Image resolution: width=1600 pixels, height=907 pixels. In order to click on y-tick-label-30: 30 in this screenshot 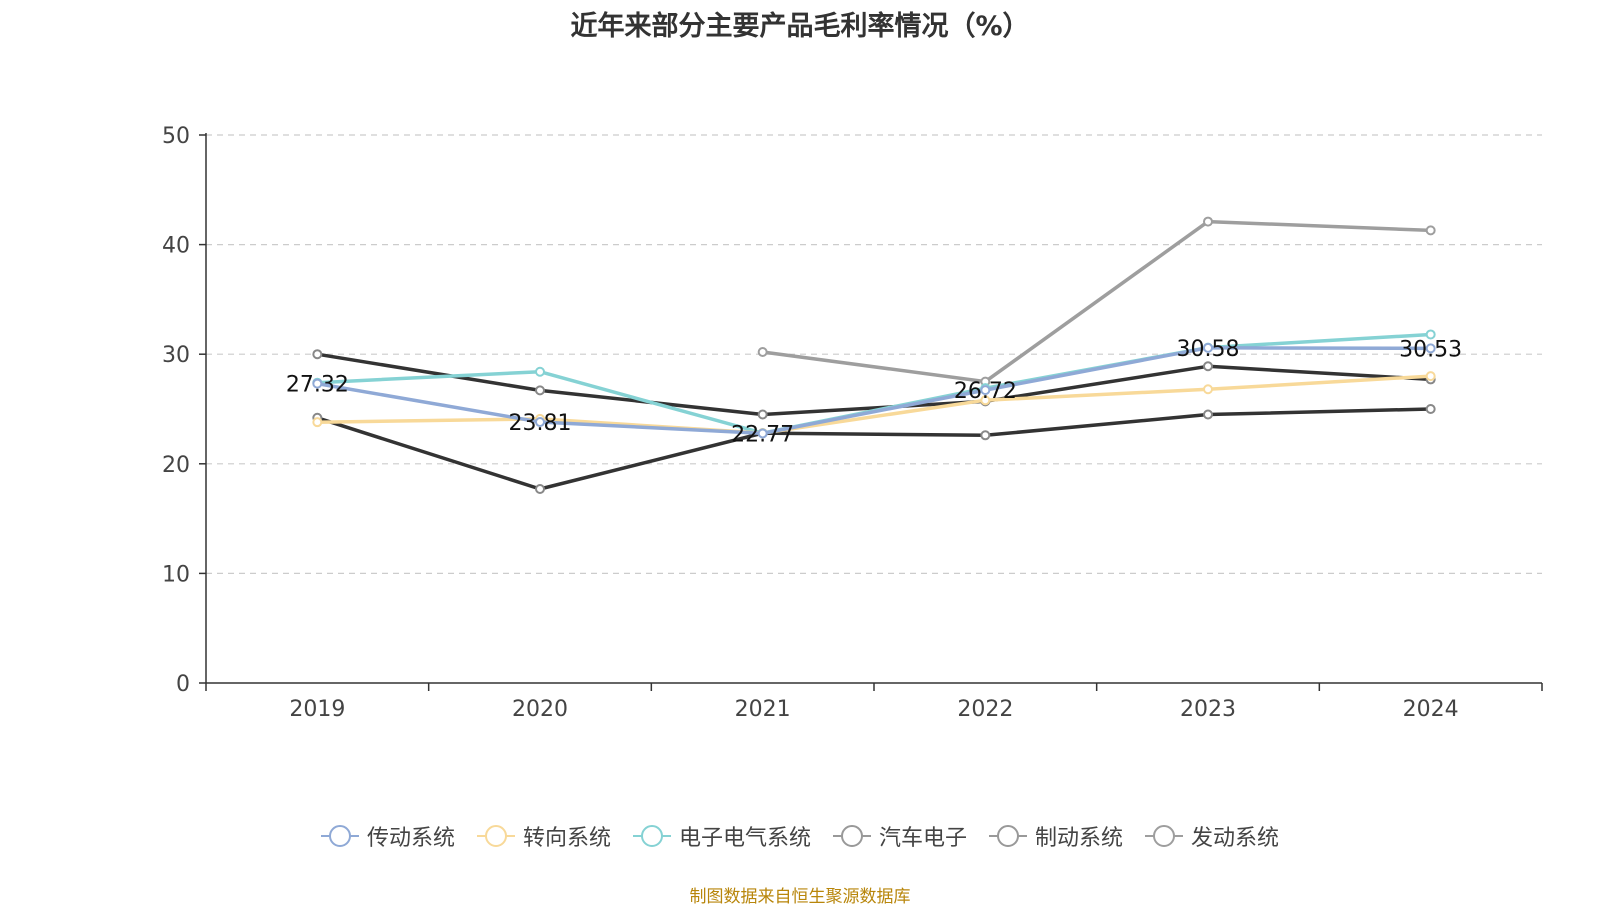, I will do `click(176, 355)`.